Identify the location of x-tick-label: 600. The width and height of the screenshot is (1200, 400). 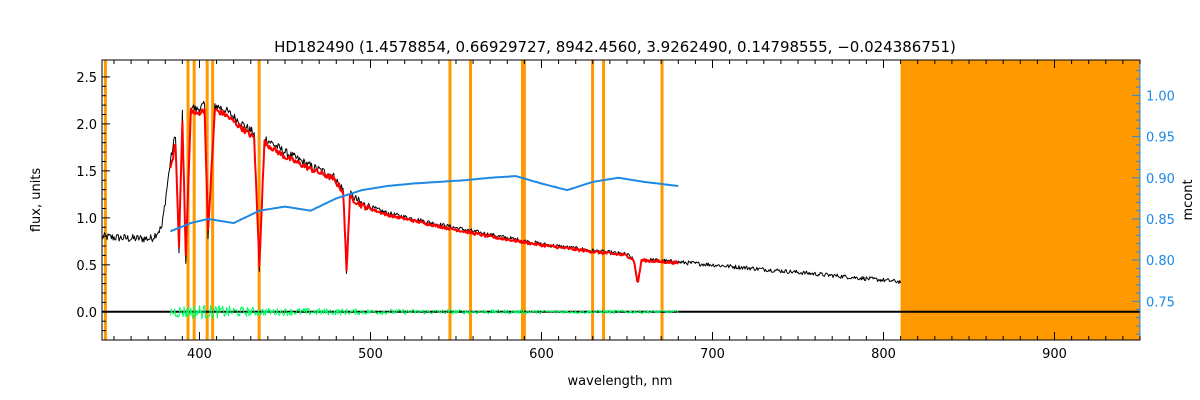
(541, 354).